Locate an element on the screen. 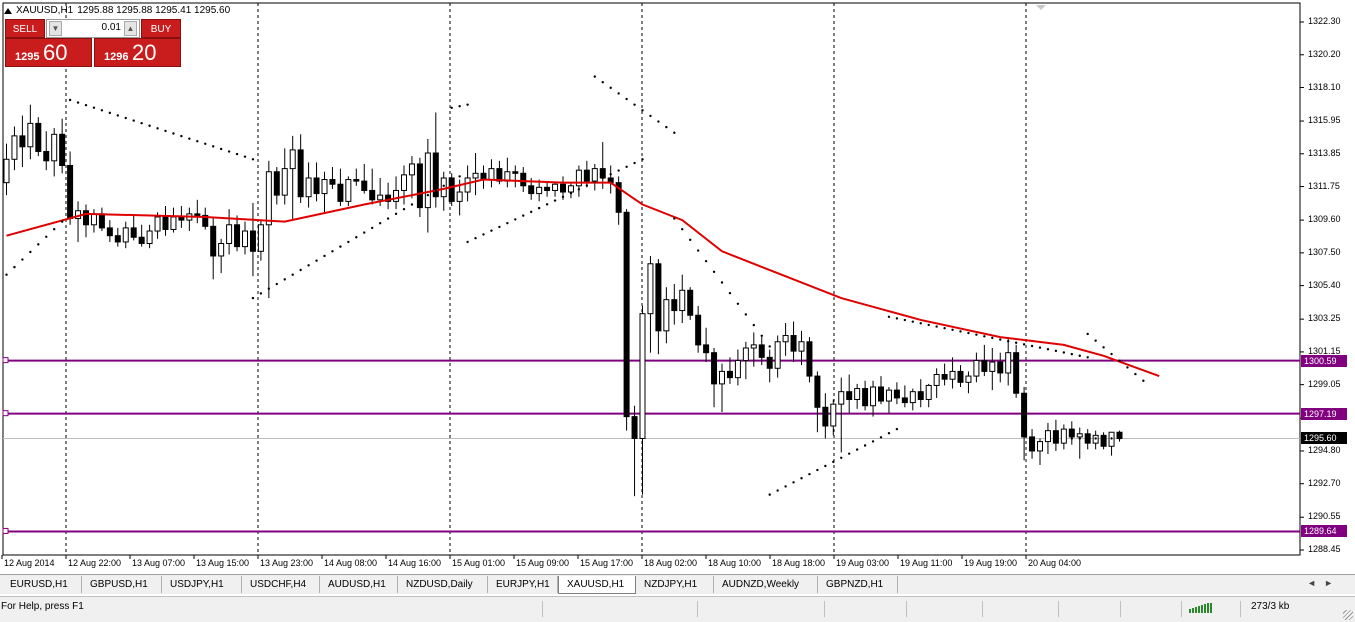 The width and height of the screenshot is (1355, 622). tab-xauusd-h1: XAUUSD,H1 is located at coordinates (597, 585).